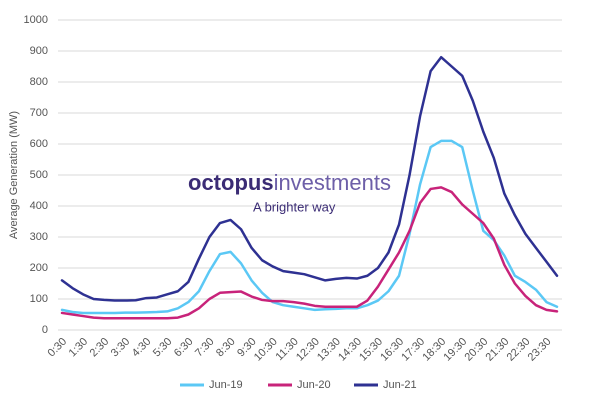 Image resolution: width=600 pixels, height=413 pixels. I want to click on x-tick-label: 20:30, so click(477, 350).